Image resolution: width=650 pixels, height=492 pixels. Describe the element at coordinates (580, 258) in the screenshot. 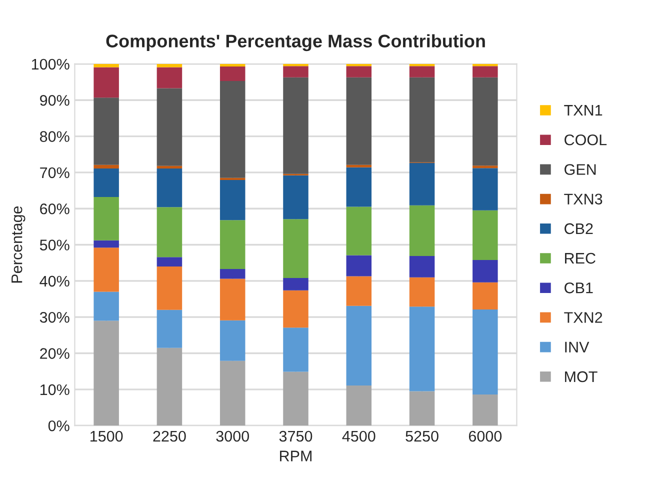

I see `legend-label: REC` at that location.